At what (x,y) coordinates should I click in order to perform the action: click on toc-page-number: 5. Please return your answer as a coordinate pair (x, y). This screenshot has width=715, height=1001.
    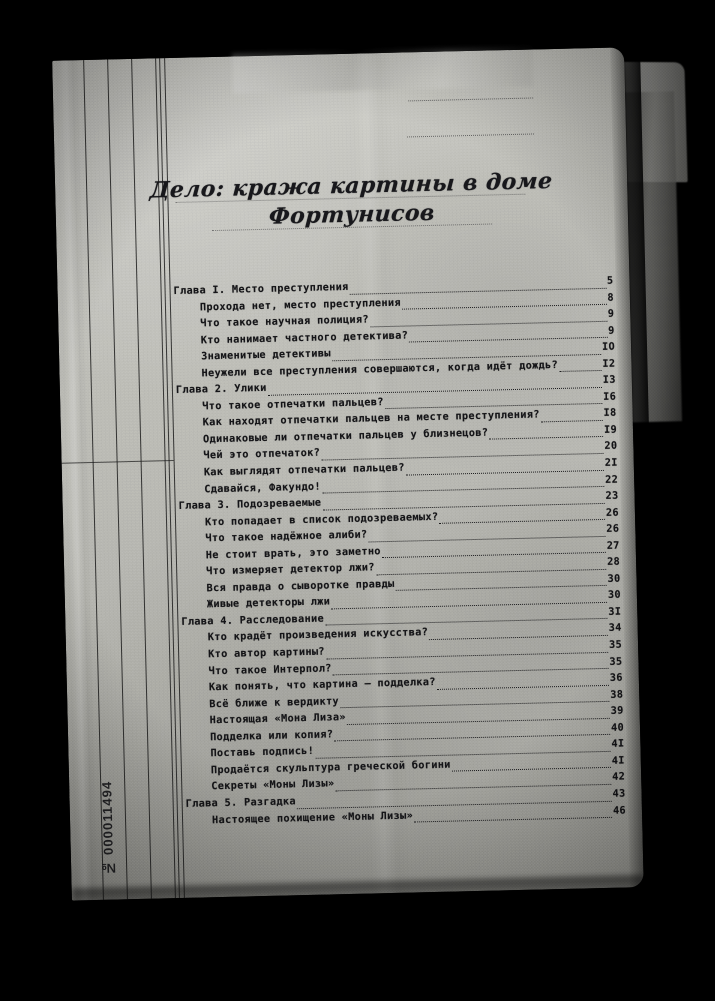
    Looking at the image, I should click on (610, 281).